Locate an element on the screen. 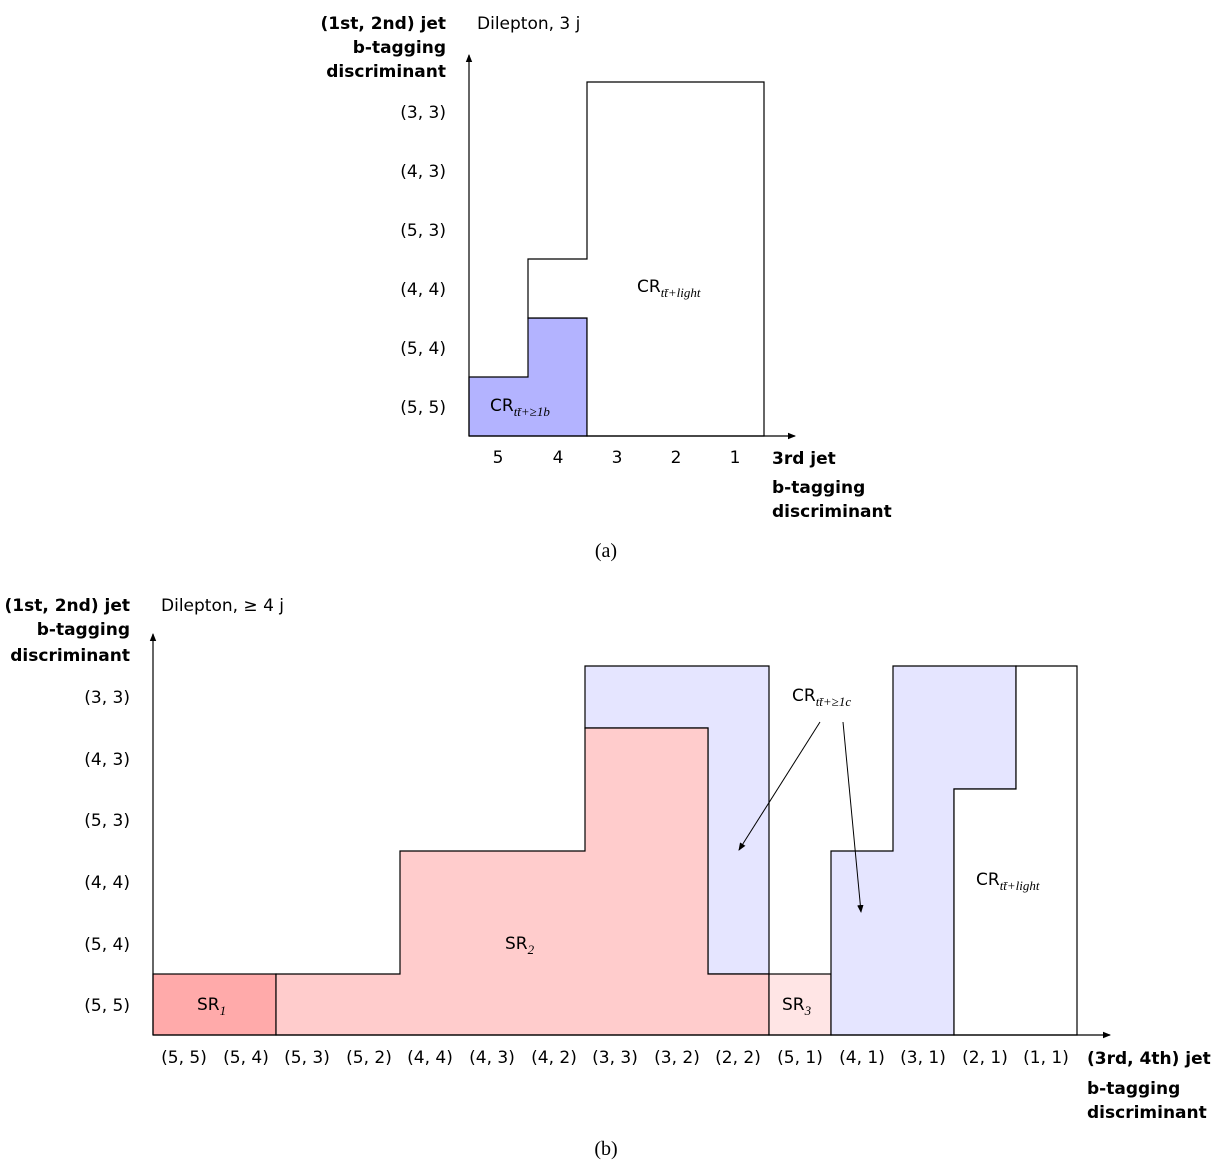  x-tick-a: 4 is located at coordinates (558, 458).